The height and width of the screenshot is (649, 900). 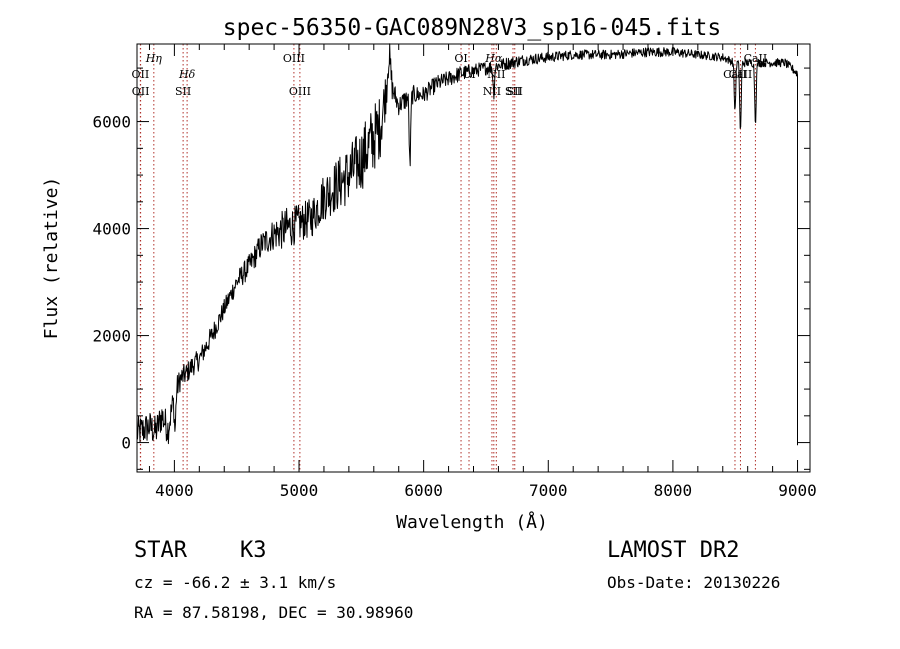 I want to click on object-class: STAR, so click(x=160, y=550).